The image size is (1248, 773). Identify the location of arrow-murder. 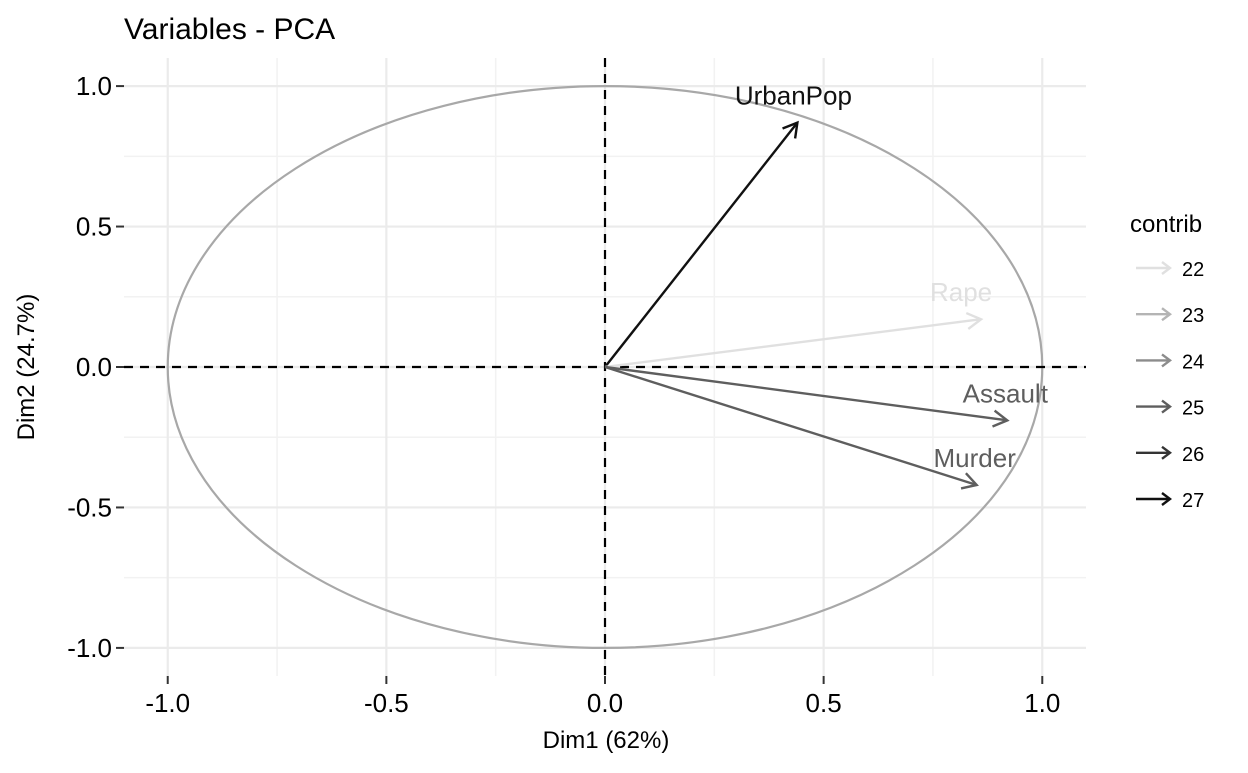
(791, 426).